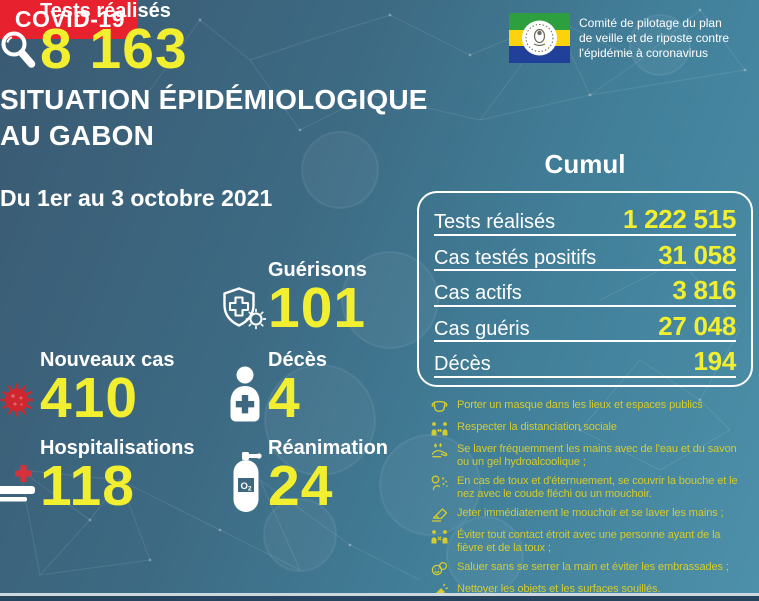 The image size is (759, 601). What do you see at coordinates (301, 486) in the screenshot?
I see `stat-value: 24` at bounding box center [301, 486].